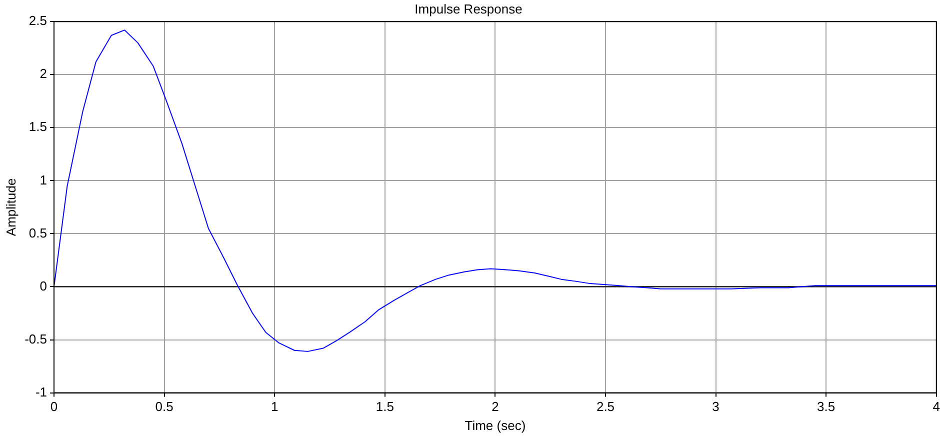 The image size is (943, 438). What do you see at coordinates (43, 180) in the screenshot?
I see `y-tick-label: 1` at bounding box center [43, 180].